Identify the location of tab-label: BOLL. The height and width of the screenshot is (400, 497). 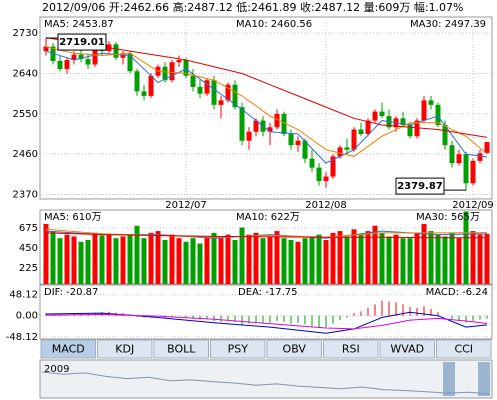
(181, 349).